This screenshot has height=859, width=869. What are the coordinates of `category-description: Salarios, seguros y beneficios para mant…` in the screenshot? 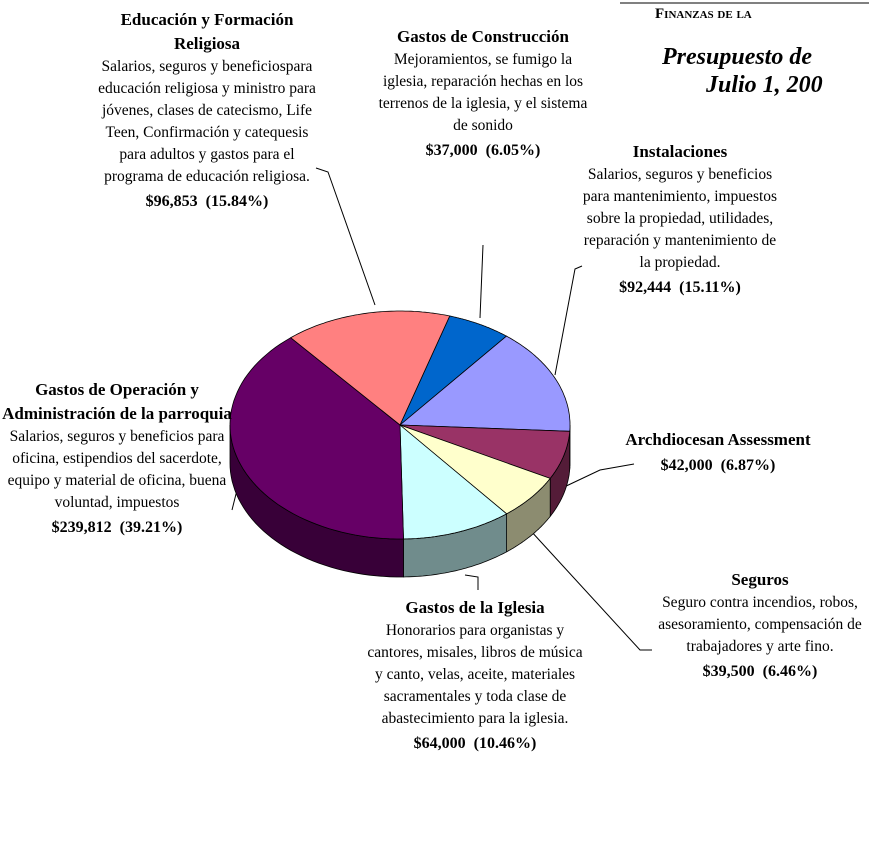 It's located at (680, 218).